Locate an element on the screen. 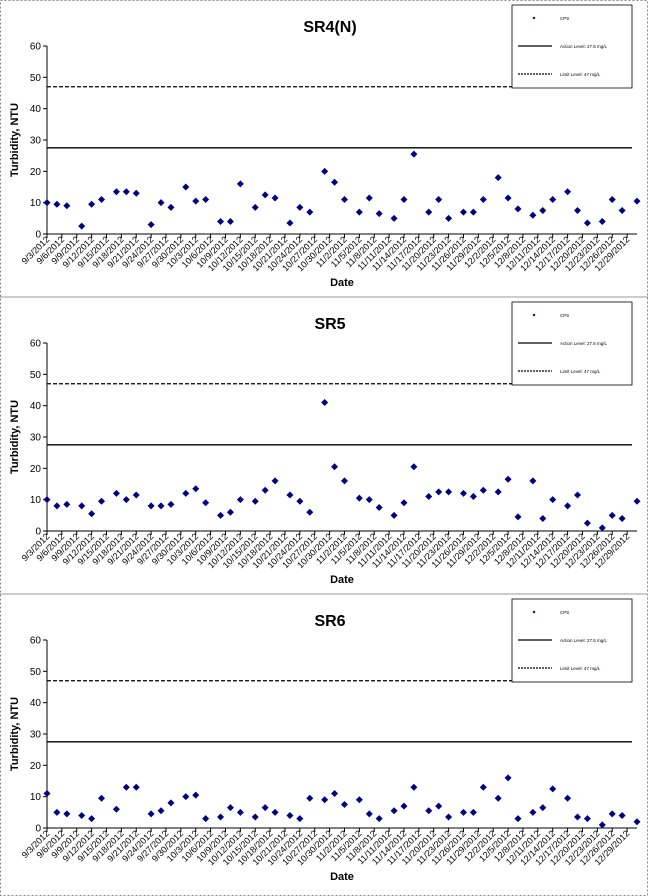 Image resolution: width=648 pixels, height=896 pixels. y-tick-label: 60 is located at coordinates (36, 344).